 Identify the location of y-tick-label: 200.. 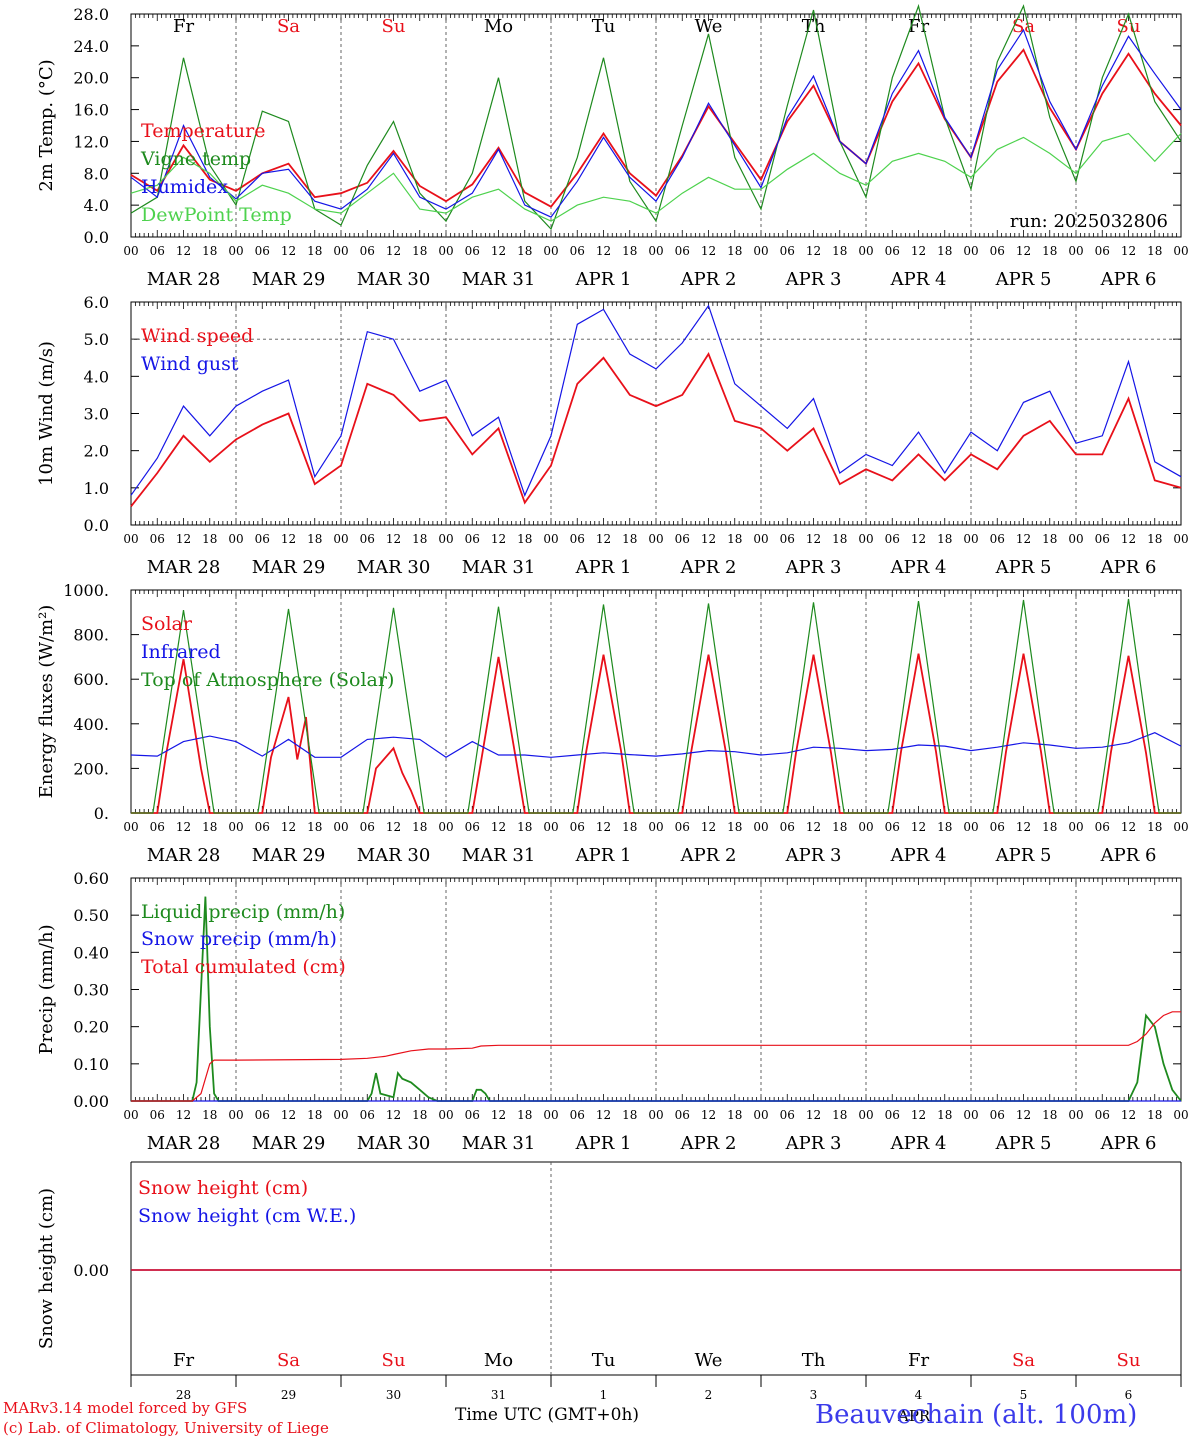
(91, 768).